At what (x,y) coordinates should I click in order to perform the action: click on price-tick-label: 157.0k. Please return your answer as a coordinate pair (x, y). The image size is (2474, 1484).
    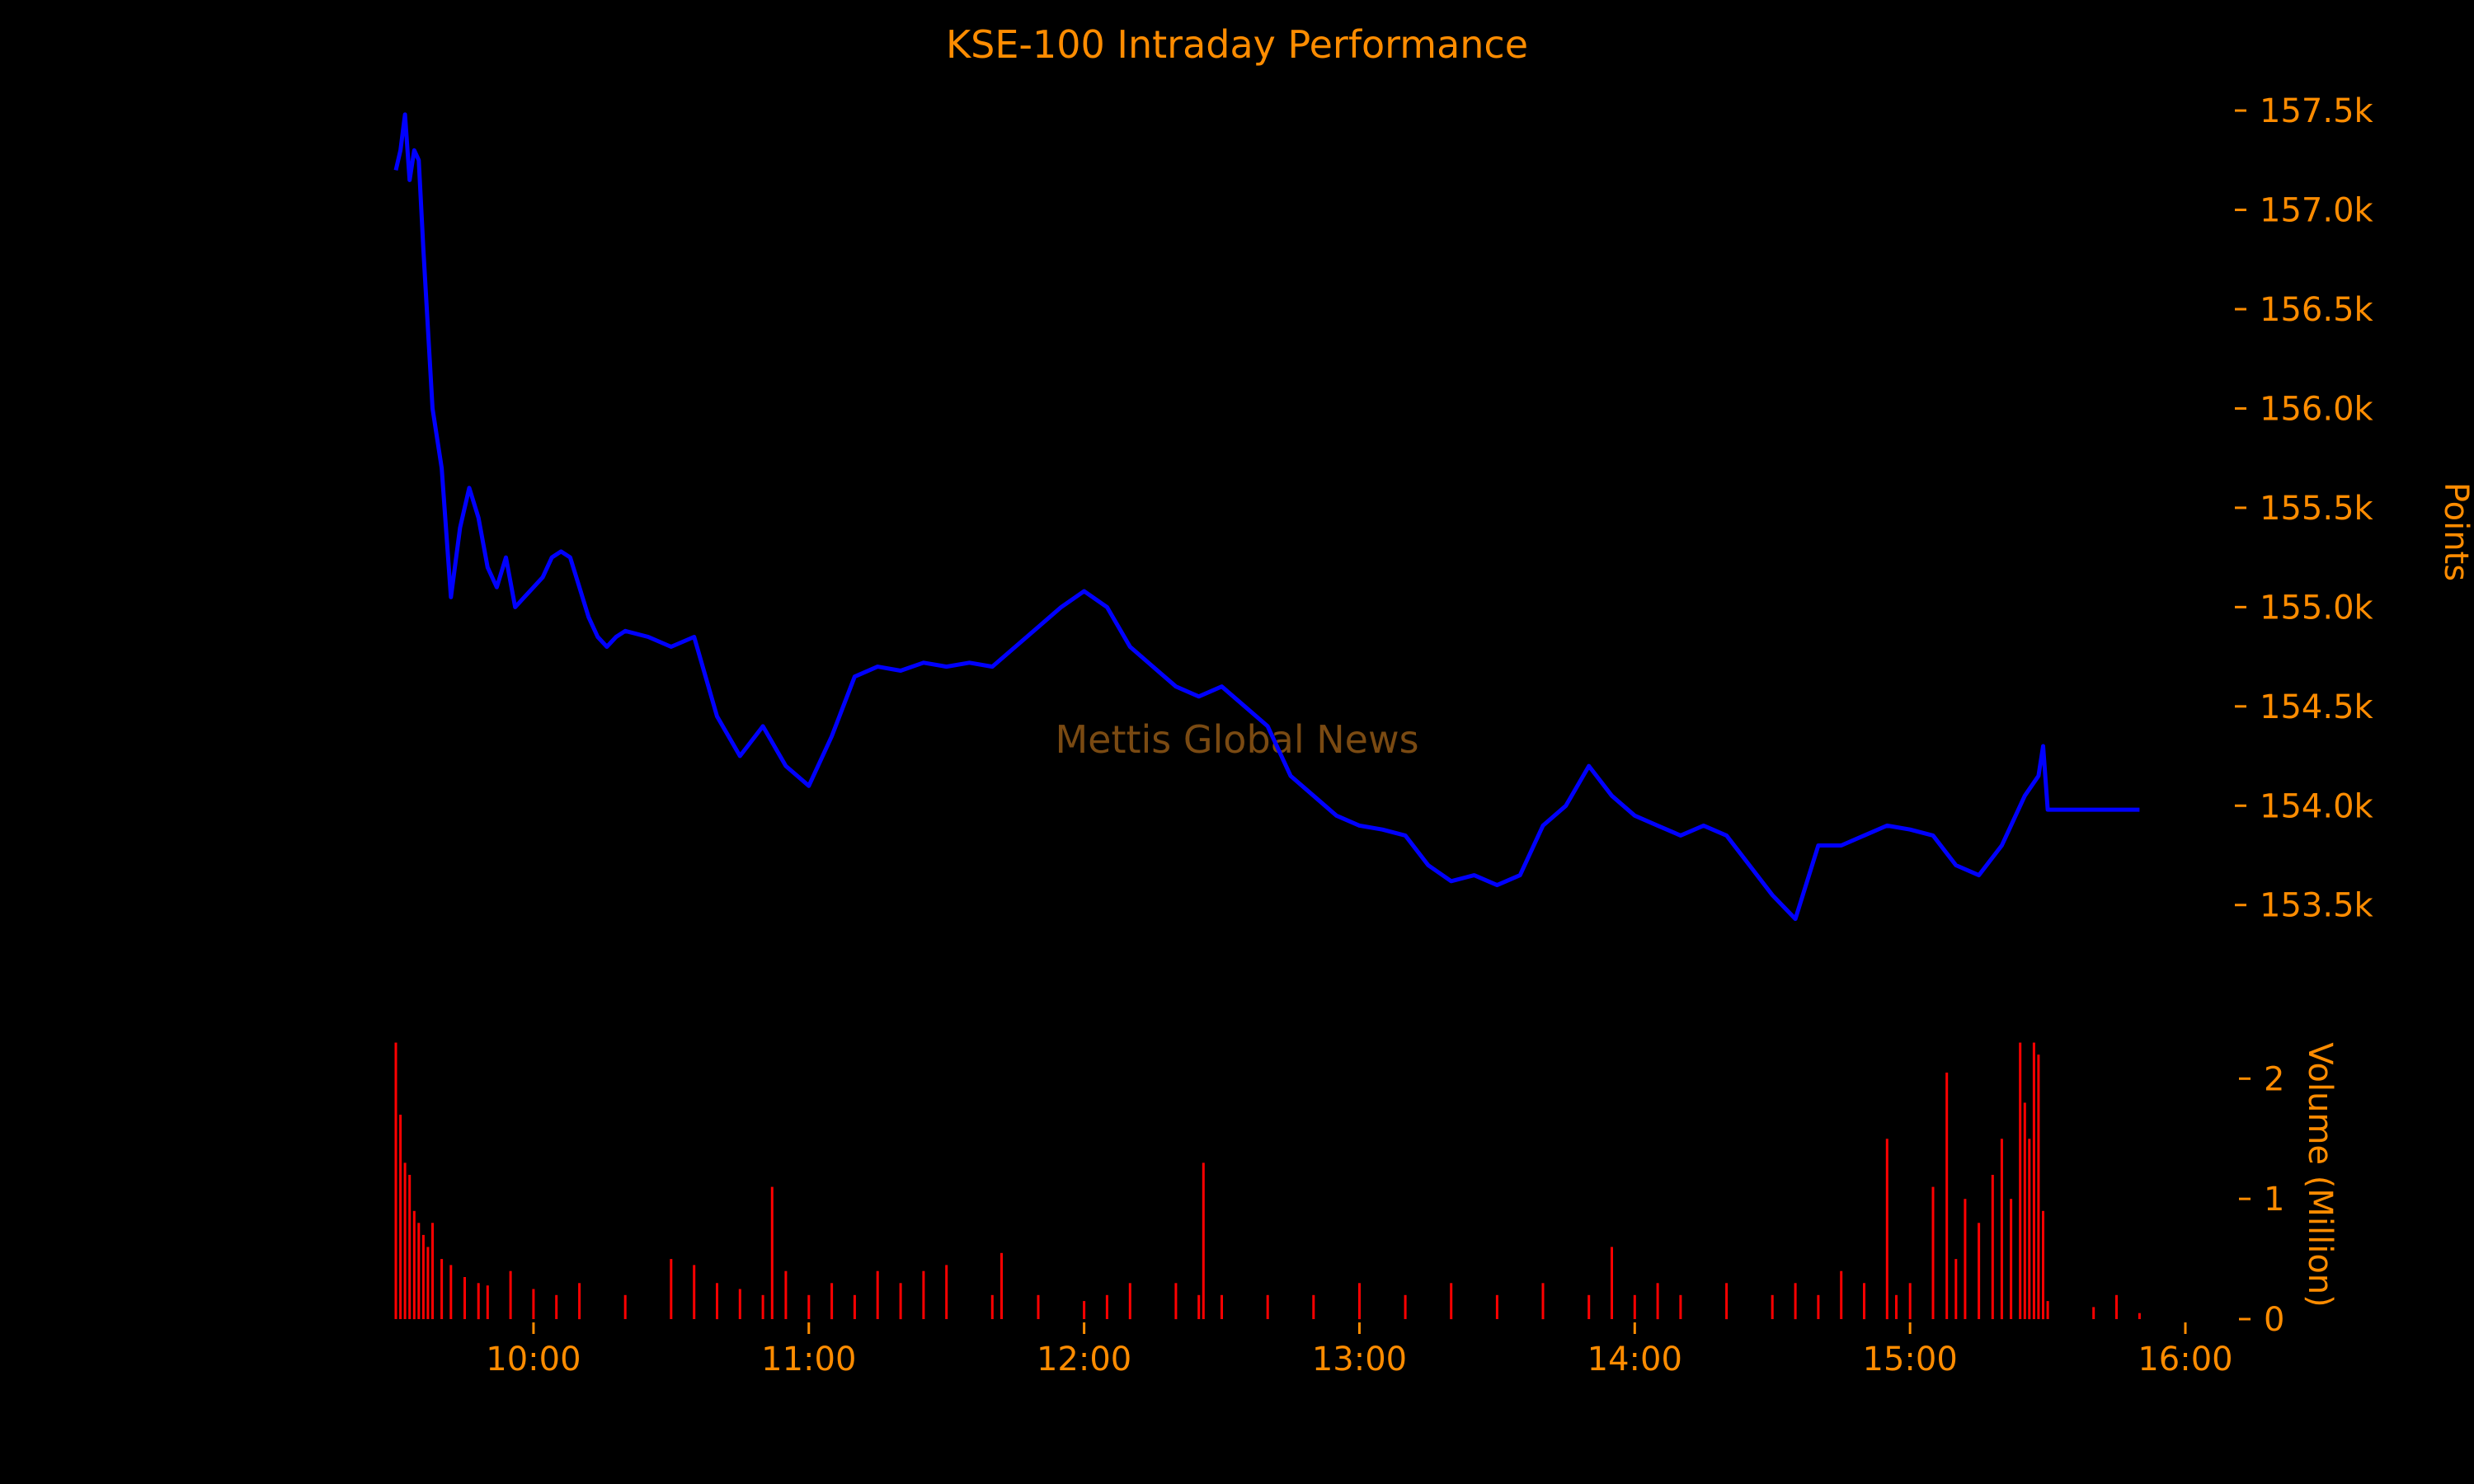
    Looking at the image, I should click on (2317, 211).